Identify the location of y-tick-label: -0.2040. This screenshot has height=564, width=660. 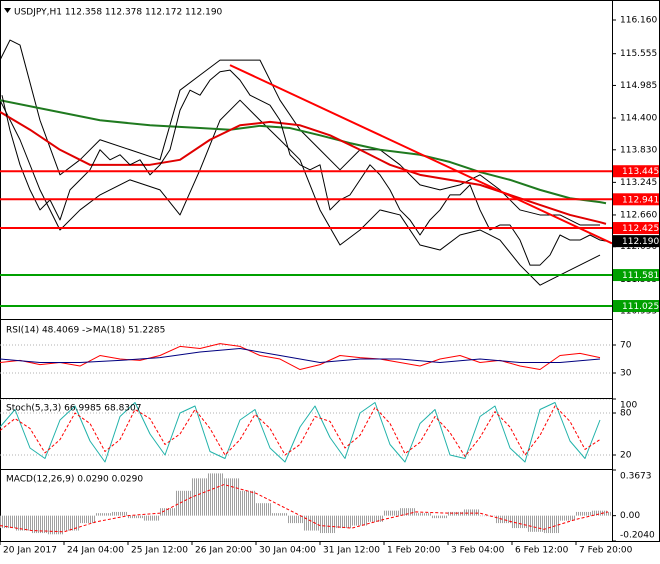
(637, 536).